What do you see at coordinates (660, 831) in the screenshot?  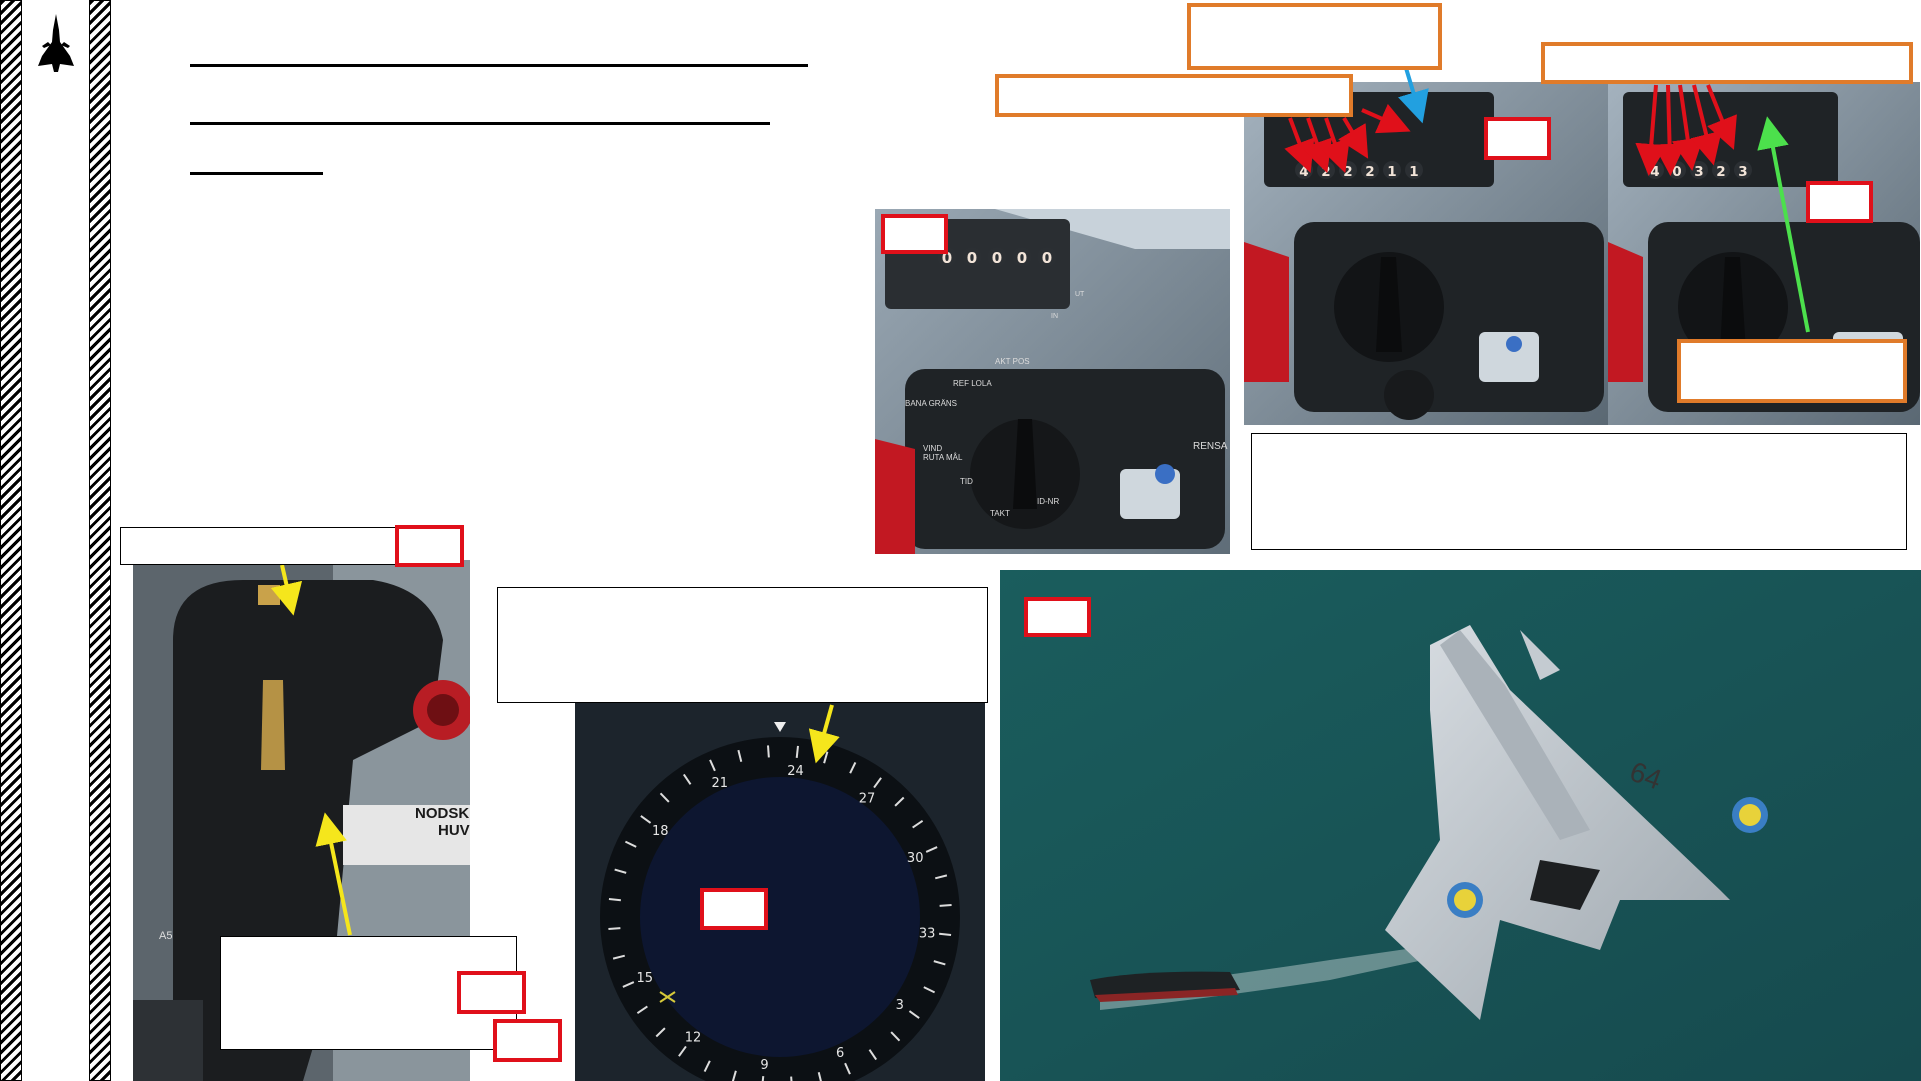 I see `compass-tick-label: 18` at bounding box center [660, 831].